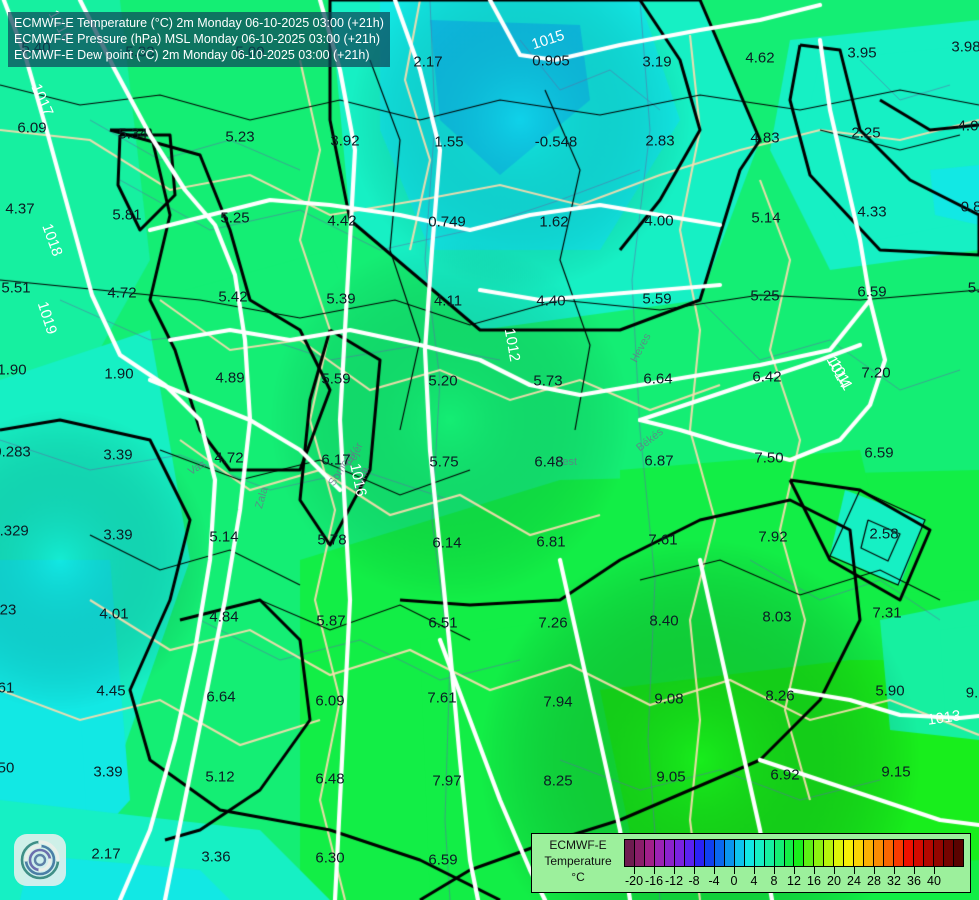 This screenshot has width=979, height=900. Describe the element at coordinates (336, 379) in the screenshot. I see `temperature-value-label: 5.59` at that location.